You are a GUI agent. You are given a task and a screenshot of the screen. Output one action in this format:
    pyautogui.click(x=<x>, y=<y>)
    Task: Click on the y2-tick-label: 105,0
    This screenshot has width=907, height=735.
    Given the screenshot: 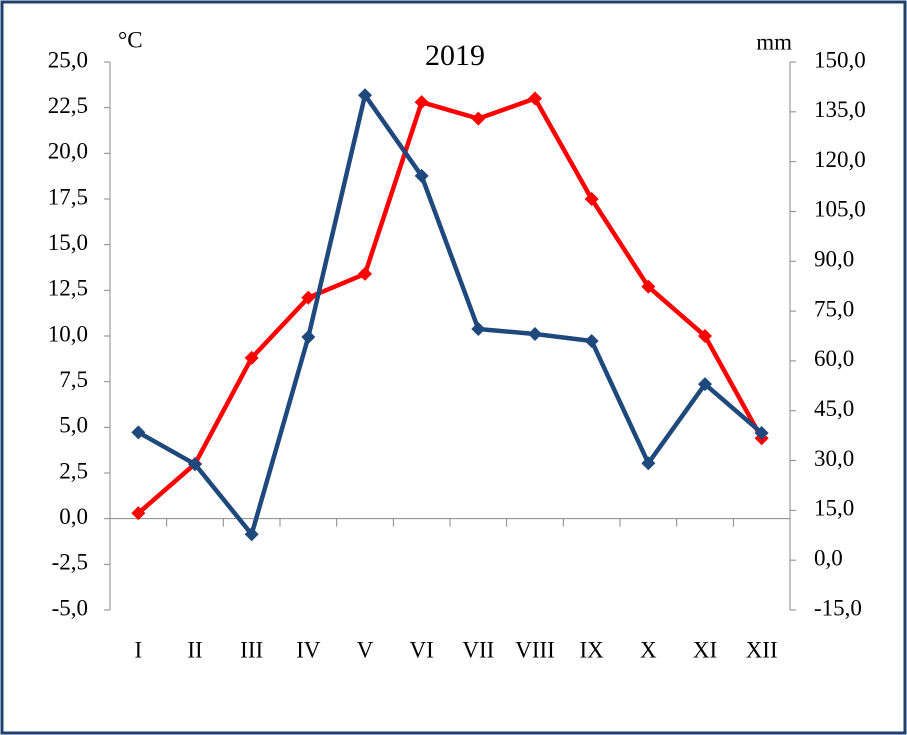 What is the action you would take?
    pyautogui.click(x=840, y=209)
    